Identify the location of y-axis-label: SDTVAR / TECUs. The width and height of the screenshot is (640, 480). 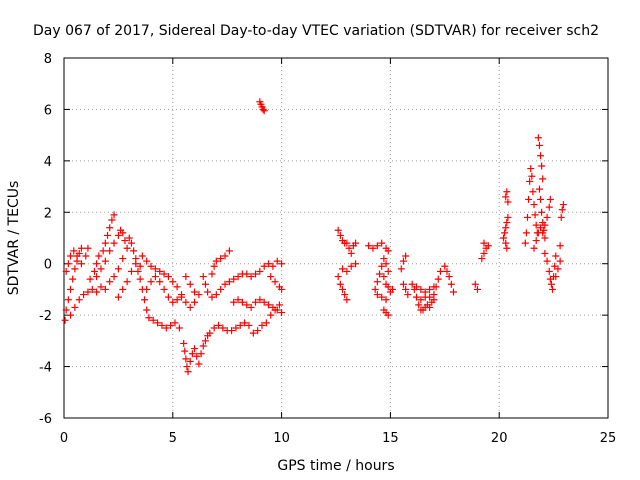
(14, 238).